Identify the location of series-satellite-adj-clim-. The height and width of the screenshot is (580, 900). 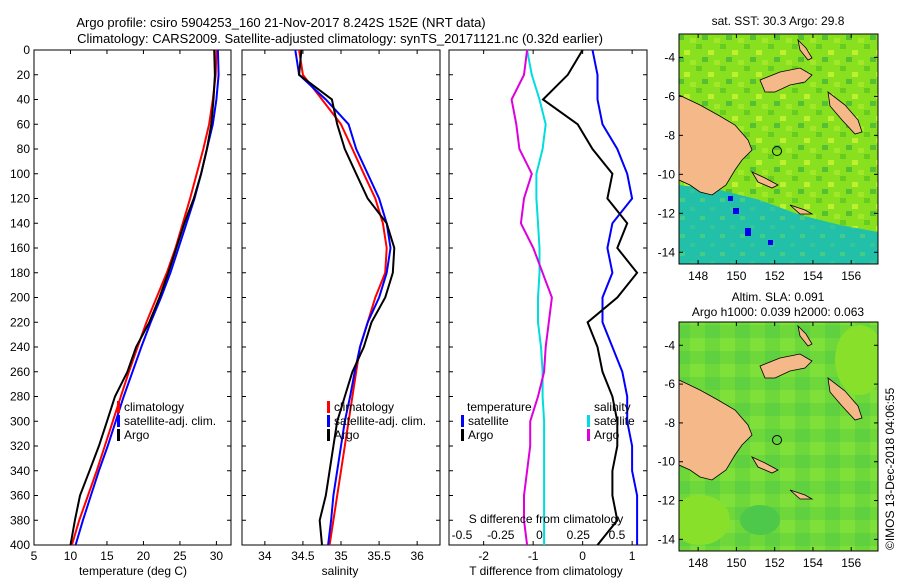
(343, 297).